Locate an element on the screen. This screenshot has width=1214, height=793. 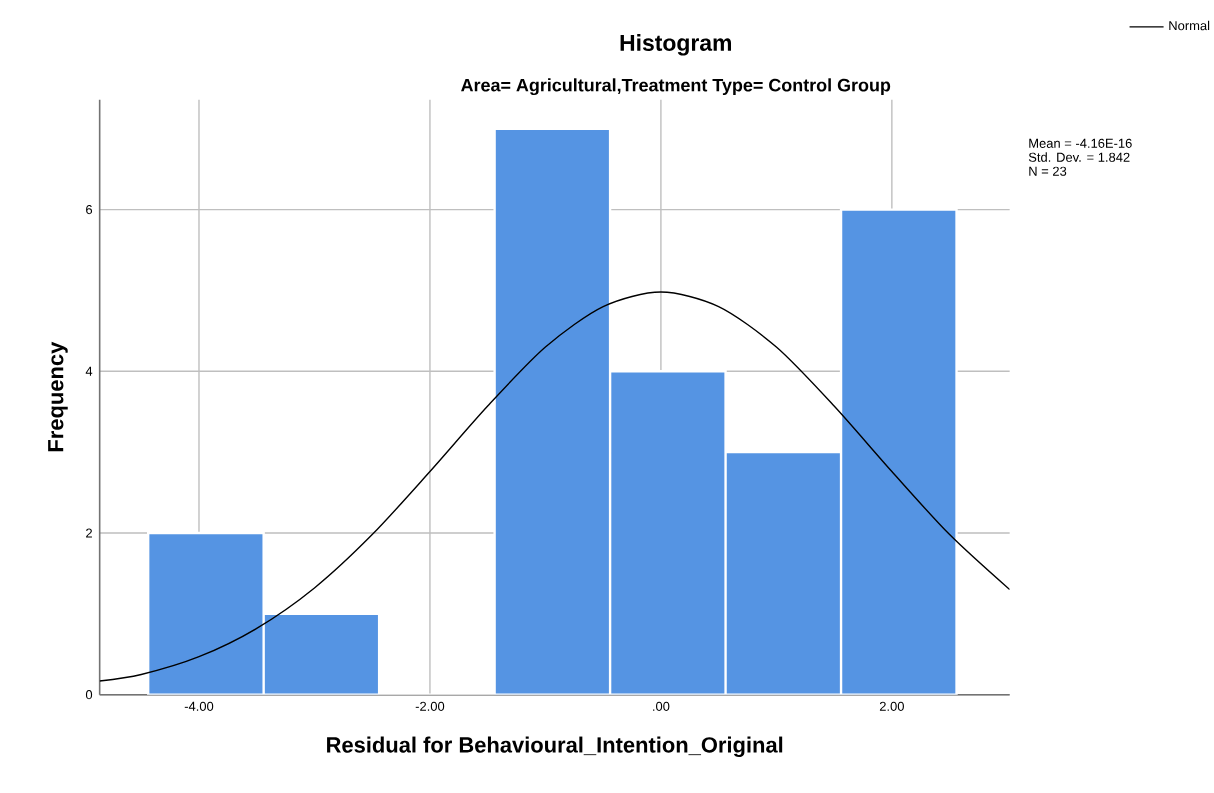
x-axis-title: Residual for Behavioural_Intention_Original is located at coordinates (555, 746).